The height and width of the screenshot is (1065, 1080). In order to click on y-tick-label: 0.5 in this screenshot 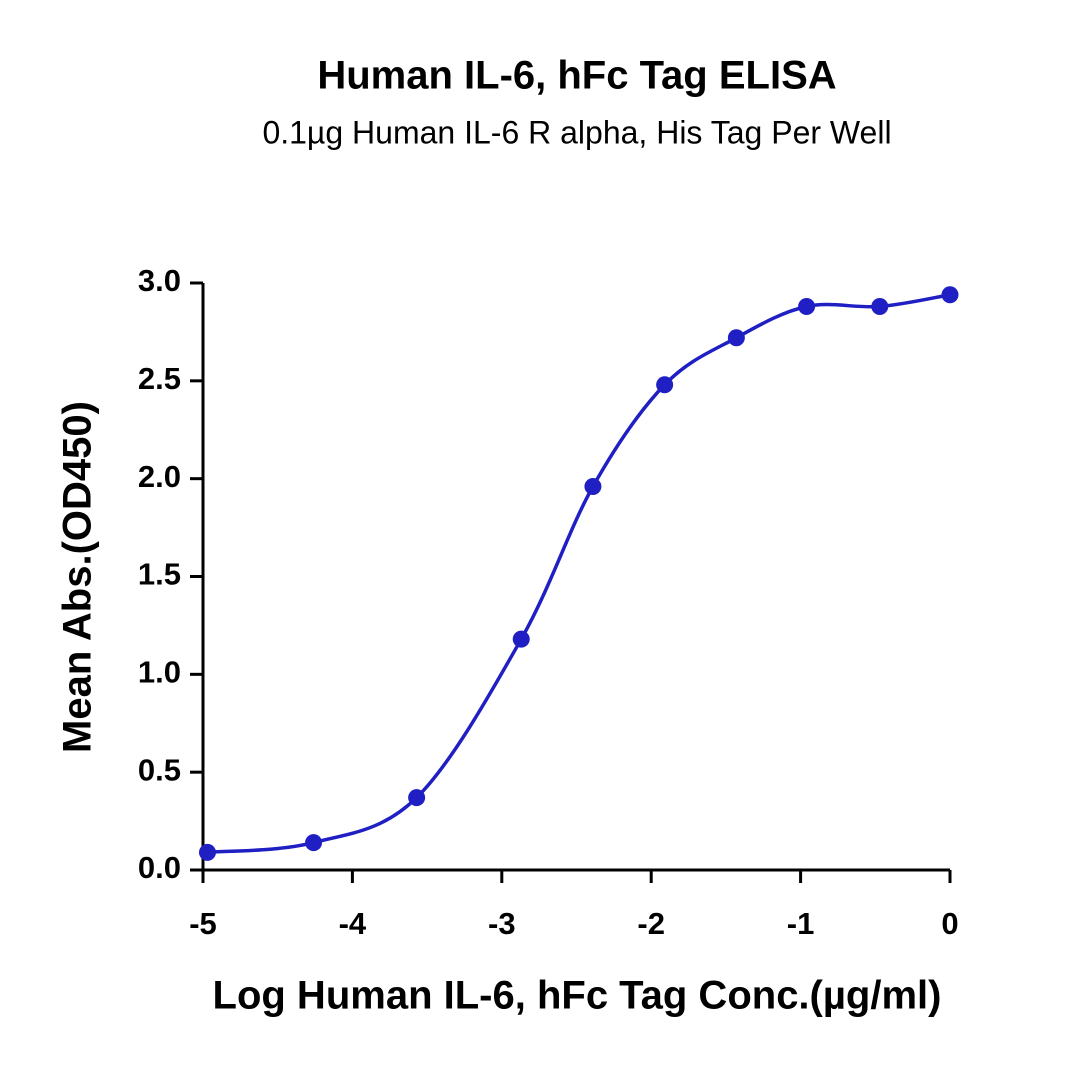, I will do `click(159, 769)`.